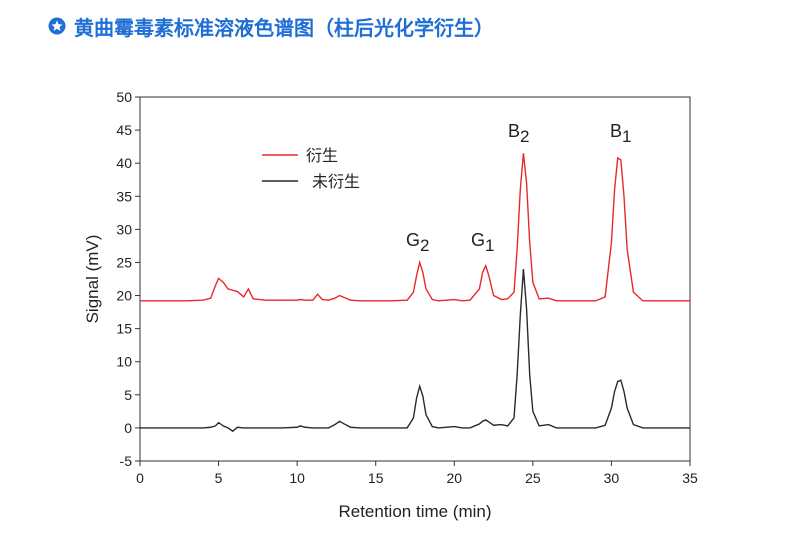 The image size is (800, 534). I want to click on y-tick-label: 35, so click(124, 196).